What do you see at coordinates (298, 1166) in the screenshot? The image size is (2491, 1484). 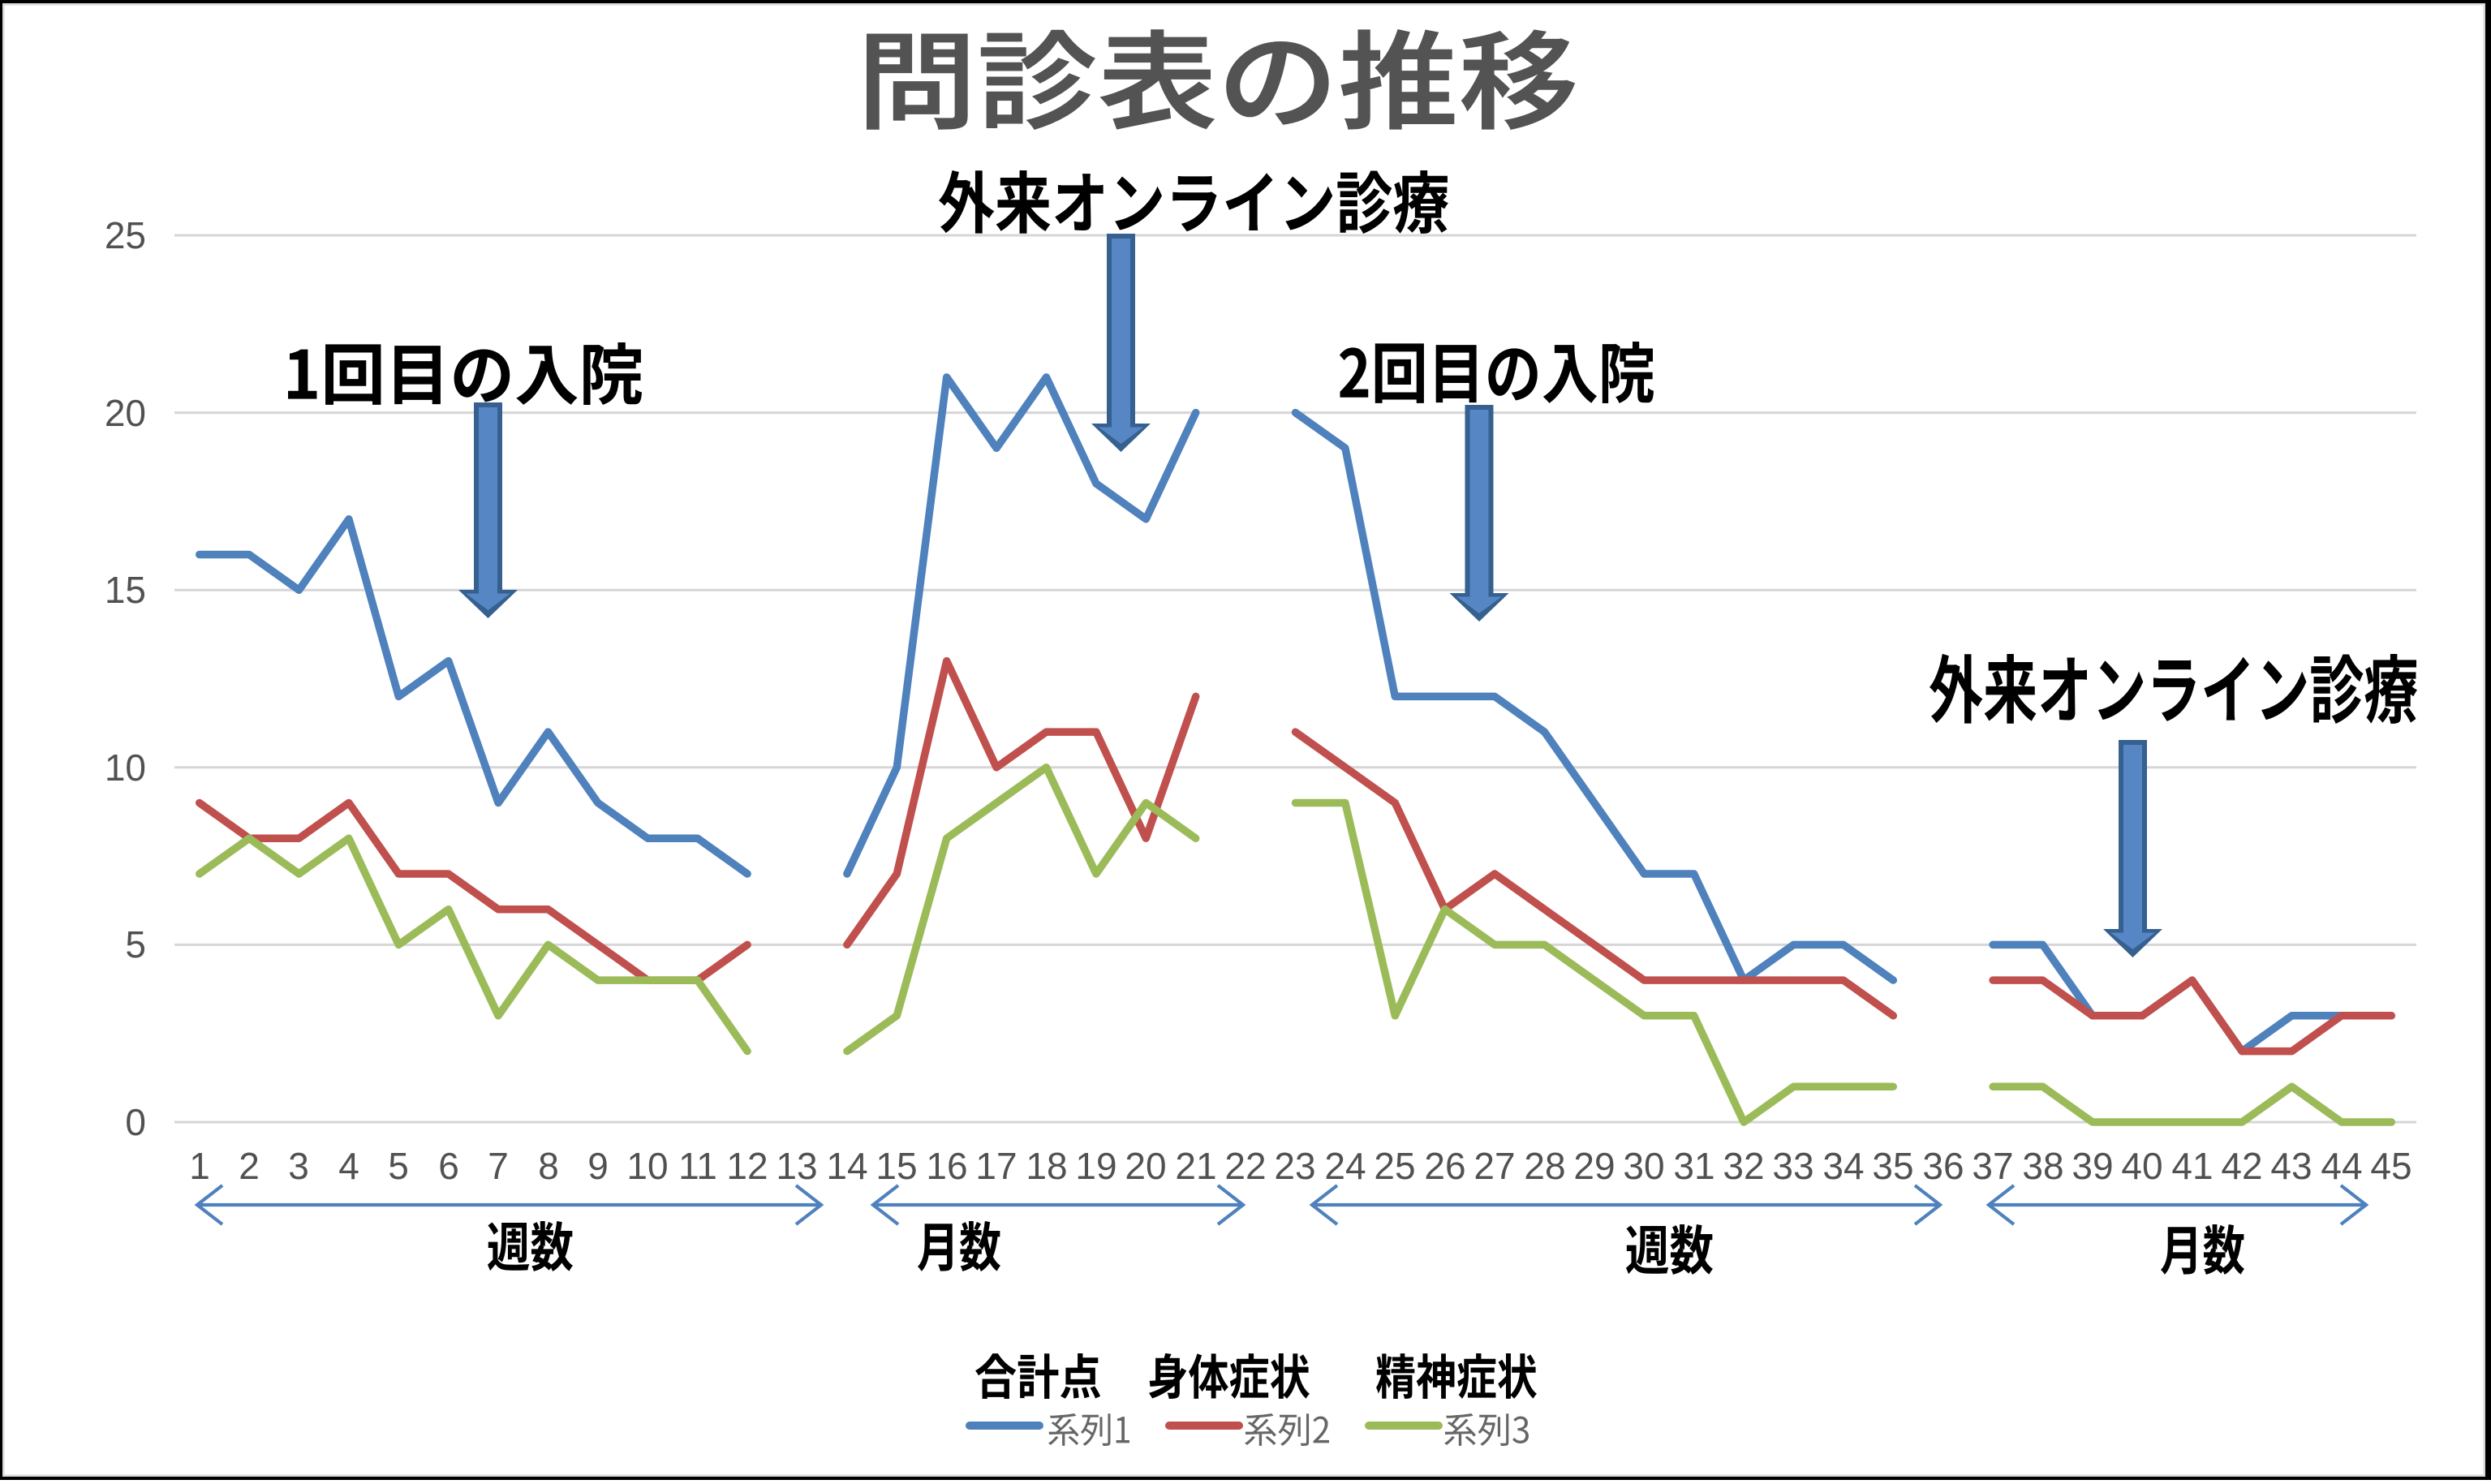 I see `svg-text: 3` at bounding box center [298, 1166].